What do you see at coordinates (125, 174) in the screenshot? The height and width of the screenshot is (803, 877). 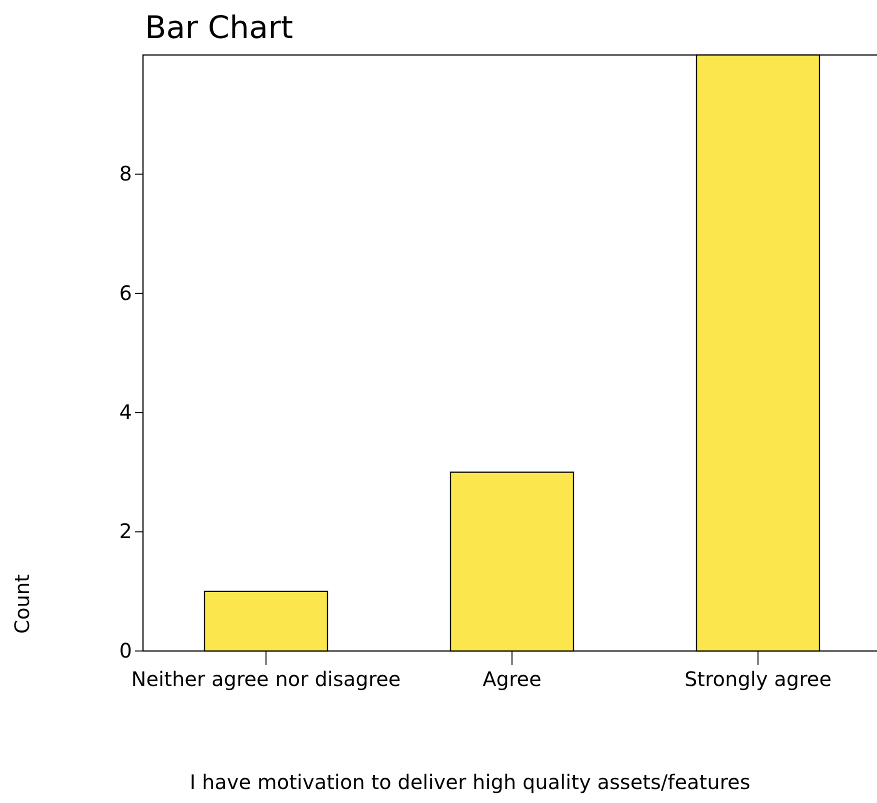 I see `y-tick-label: 8` at bounding box center [125, 174].